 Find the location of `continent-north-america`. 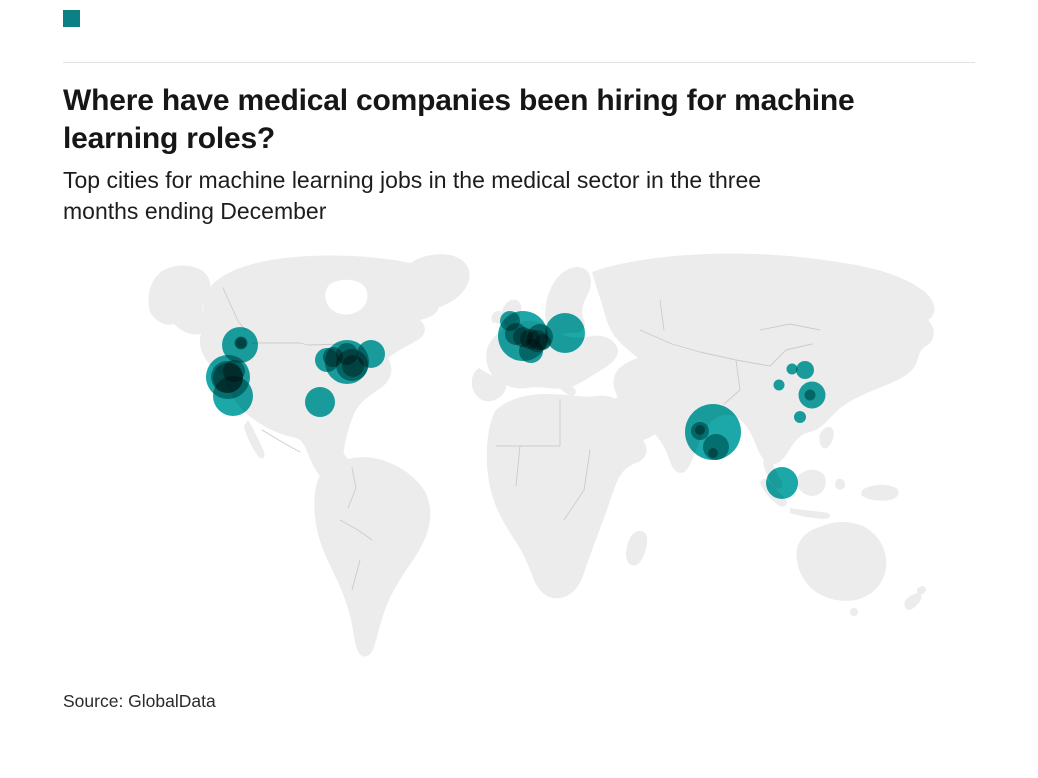

continent-north-america is located at coordinates (319, 380).